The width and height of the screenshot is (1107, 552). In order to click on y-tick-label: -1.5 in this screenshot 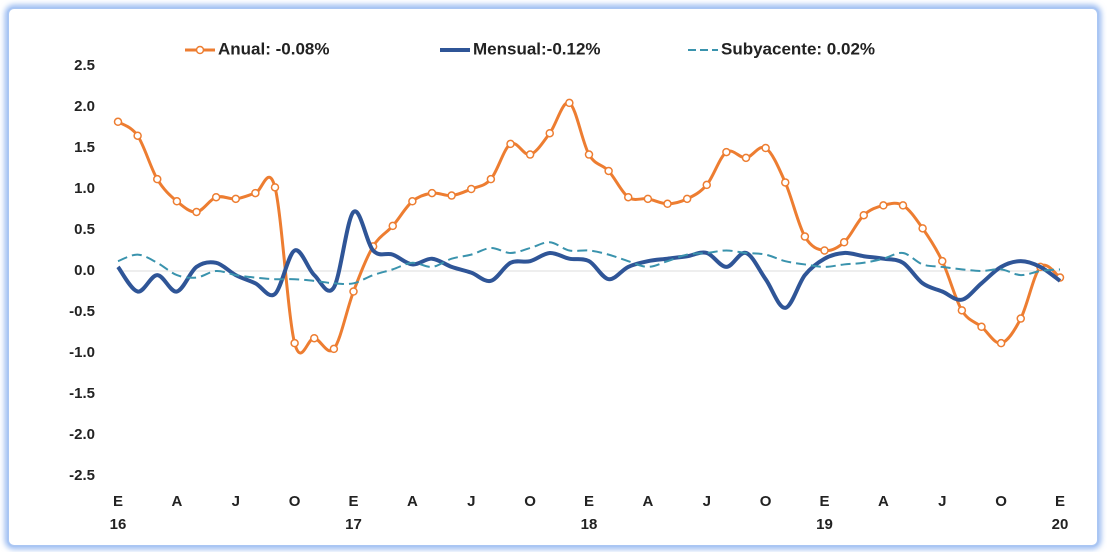, I will do `click(82, 393)`.